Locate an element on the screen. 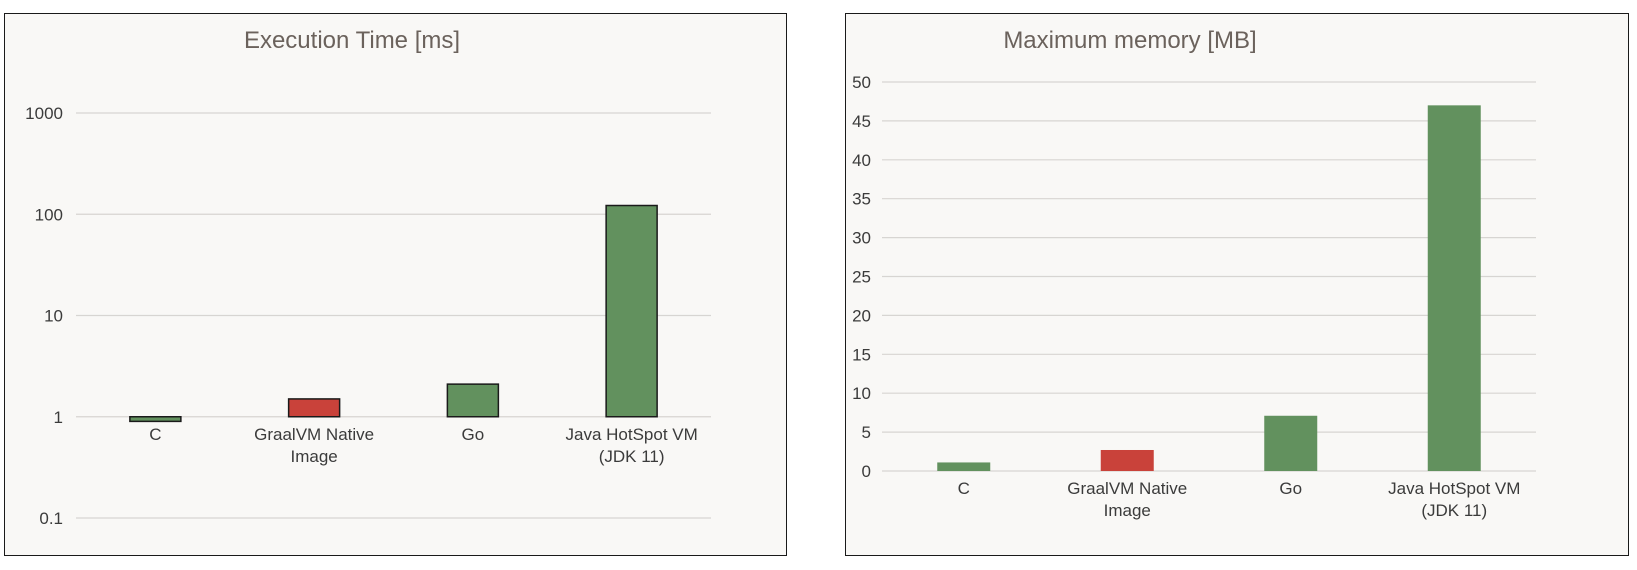 This screenshot has width=1637, height=570. y-tick-label: 50 is located at coordinates (861, 82).